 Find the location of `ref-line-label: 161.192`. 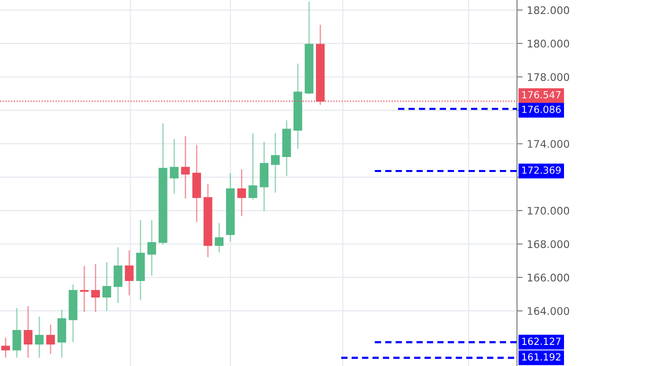

ref-line-label: 161.192 is located at coordinates (541, 357).